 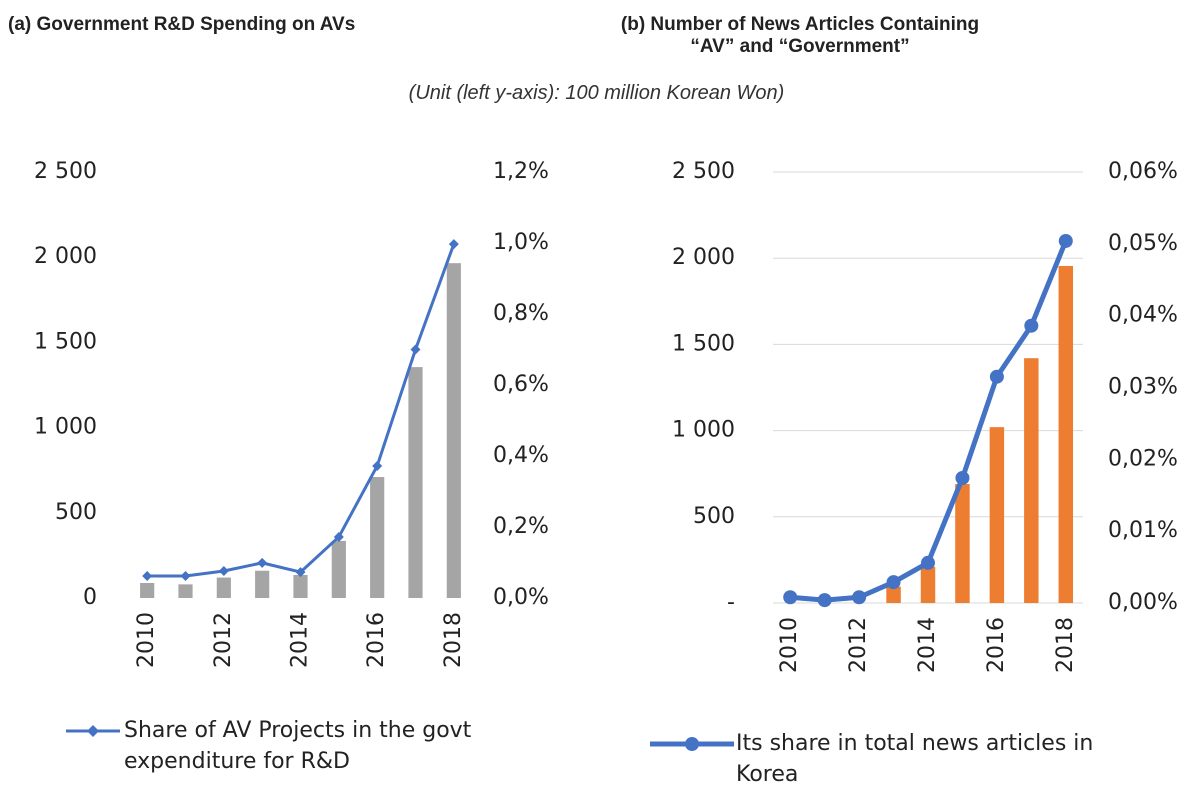 I want to click on y2-tick-label: 0,4%, so click(x=521, y=455).